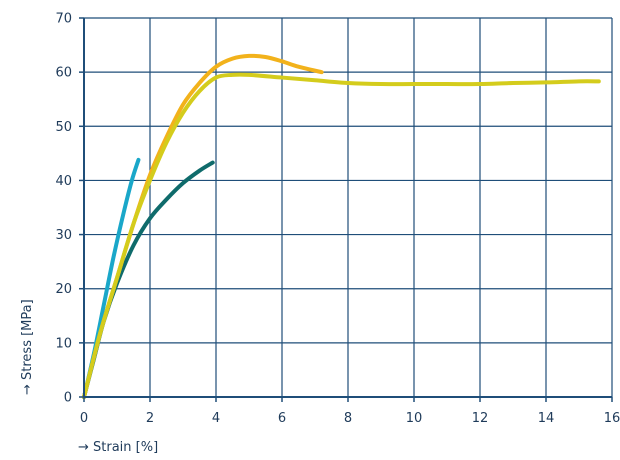 The height and width of the screenshot is (460, 620). Describe the element at coordinates (612, 418) in the screenshot. I see `x-tick-label-16: 16` at that location.